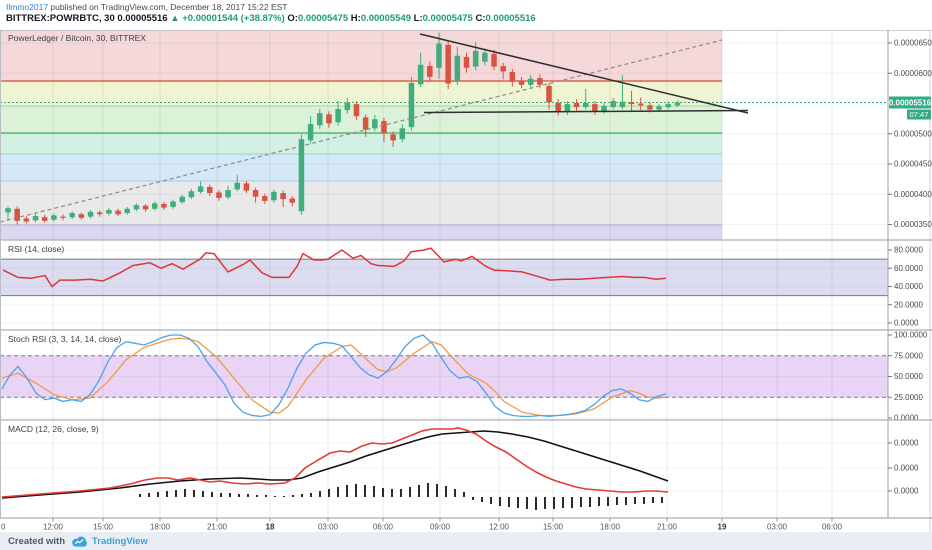 The image size is (932, 550). What do you see at coordinates (908, 286) in the screenshot?
I see `axis-label: 40.0000` at bounding box center [908, 286].